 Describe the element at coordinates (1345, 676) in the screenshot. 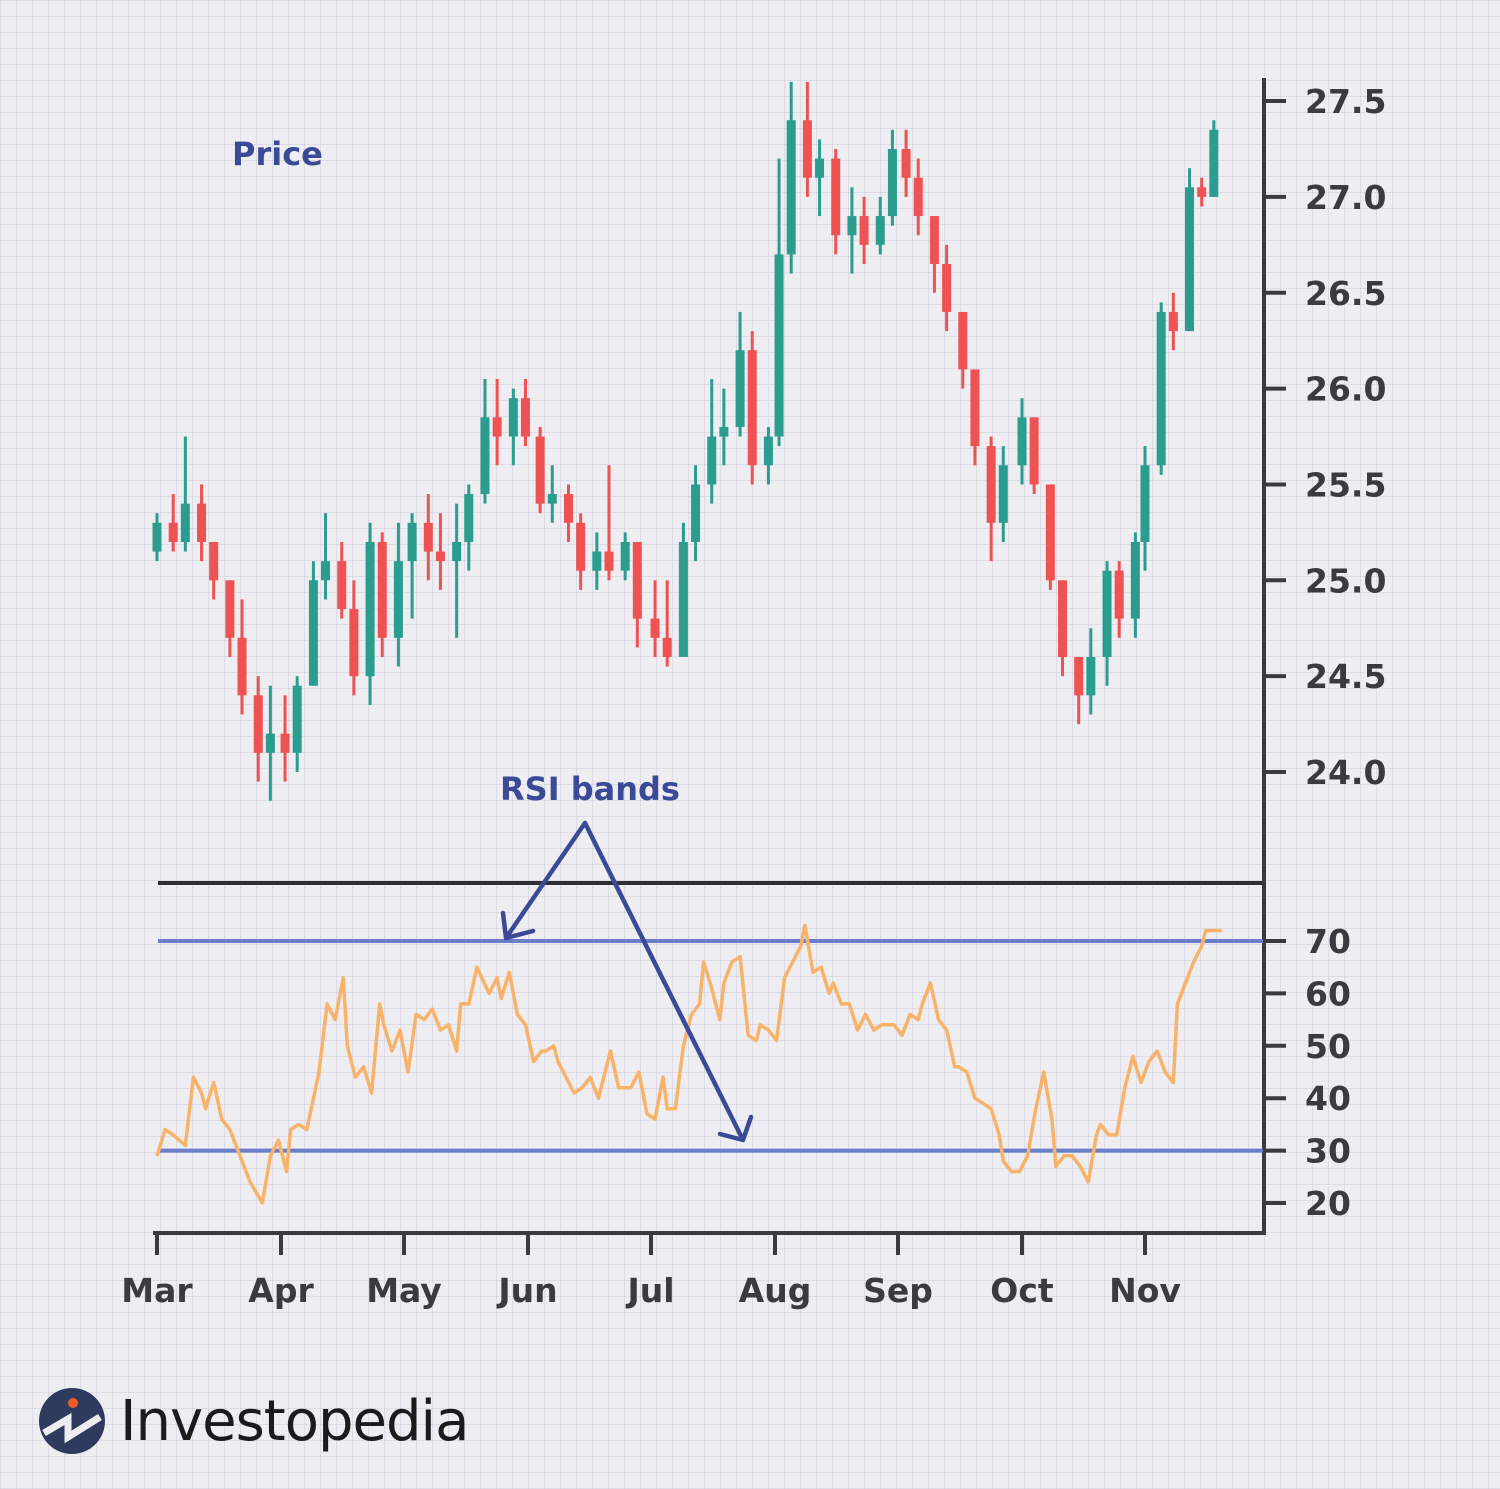

I see `price-tick-label: 24.5` at that location.